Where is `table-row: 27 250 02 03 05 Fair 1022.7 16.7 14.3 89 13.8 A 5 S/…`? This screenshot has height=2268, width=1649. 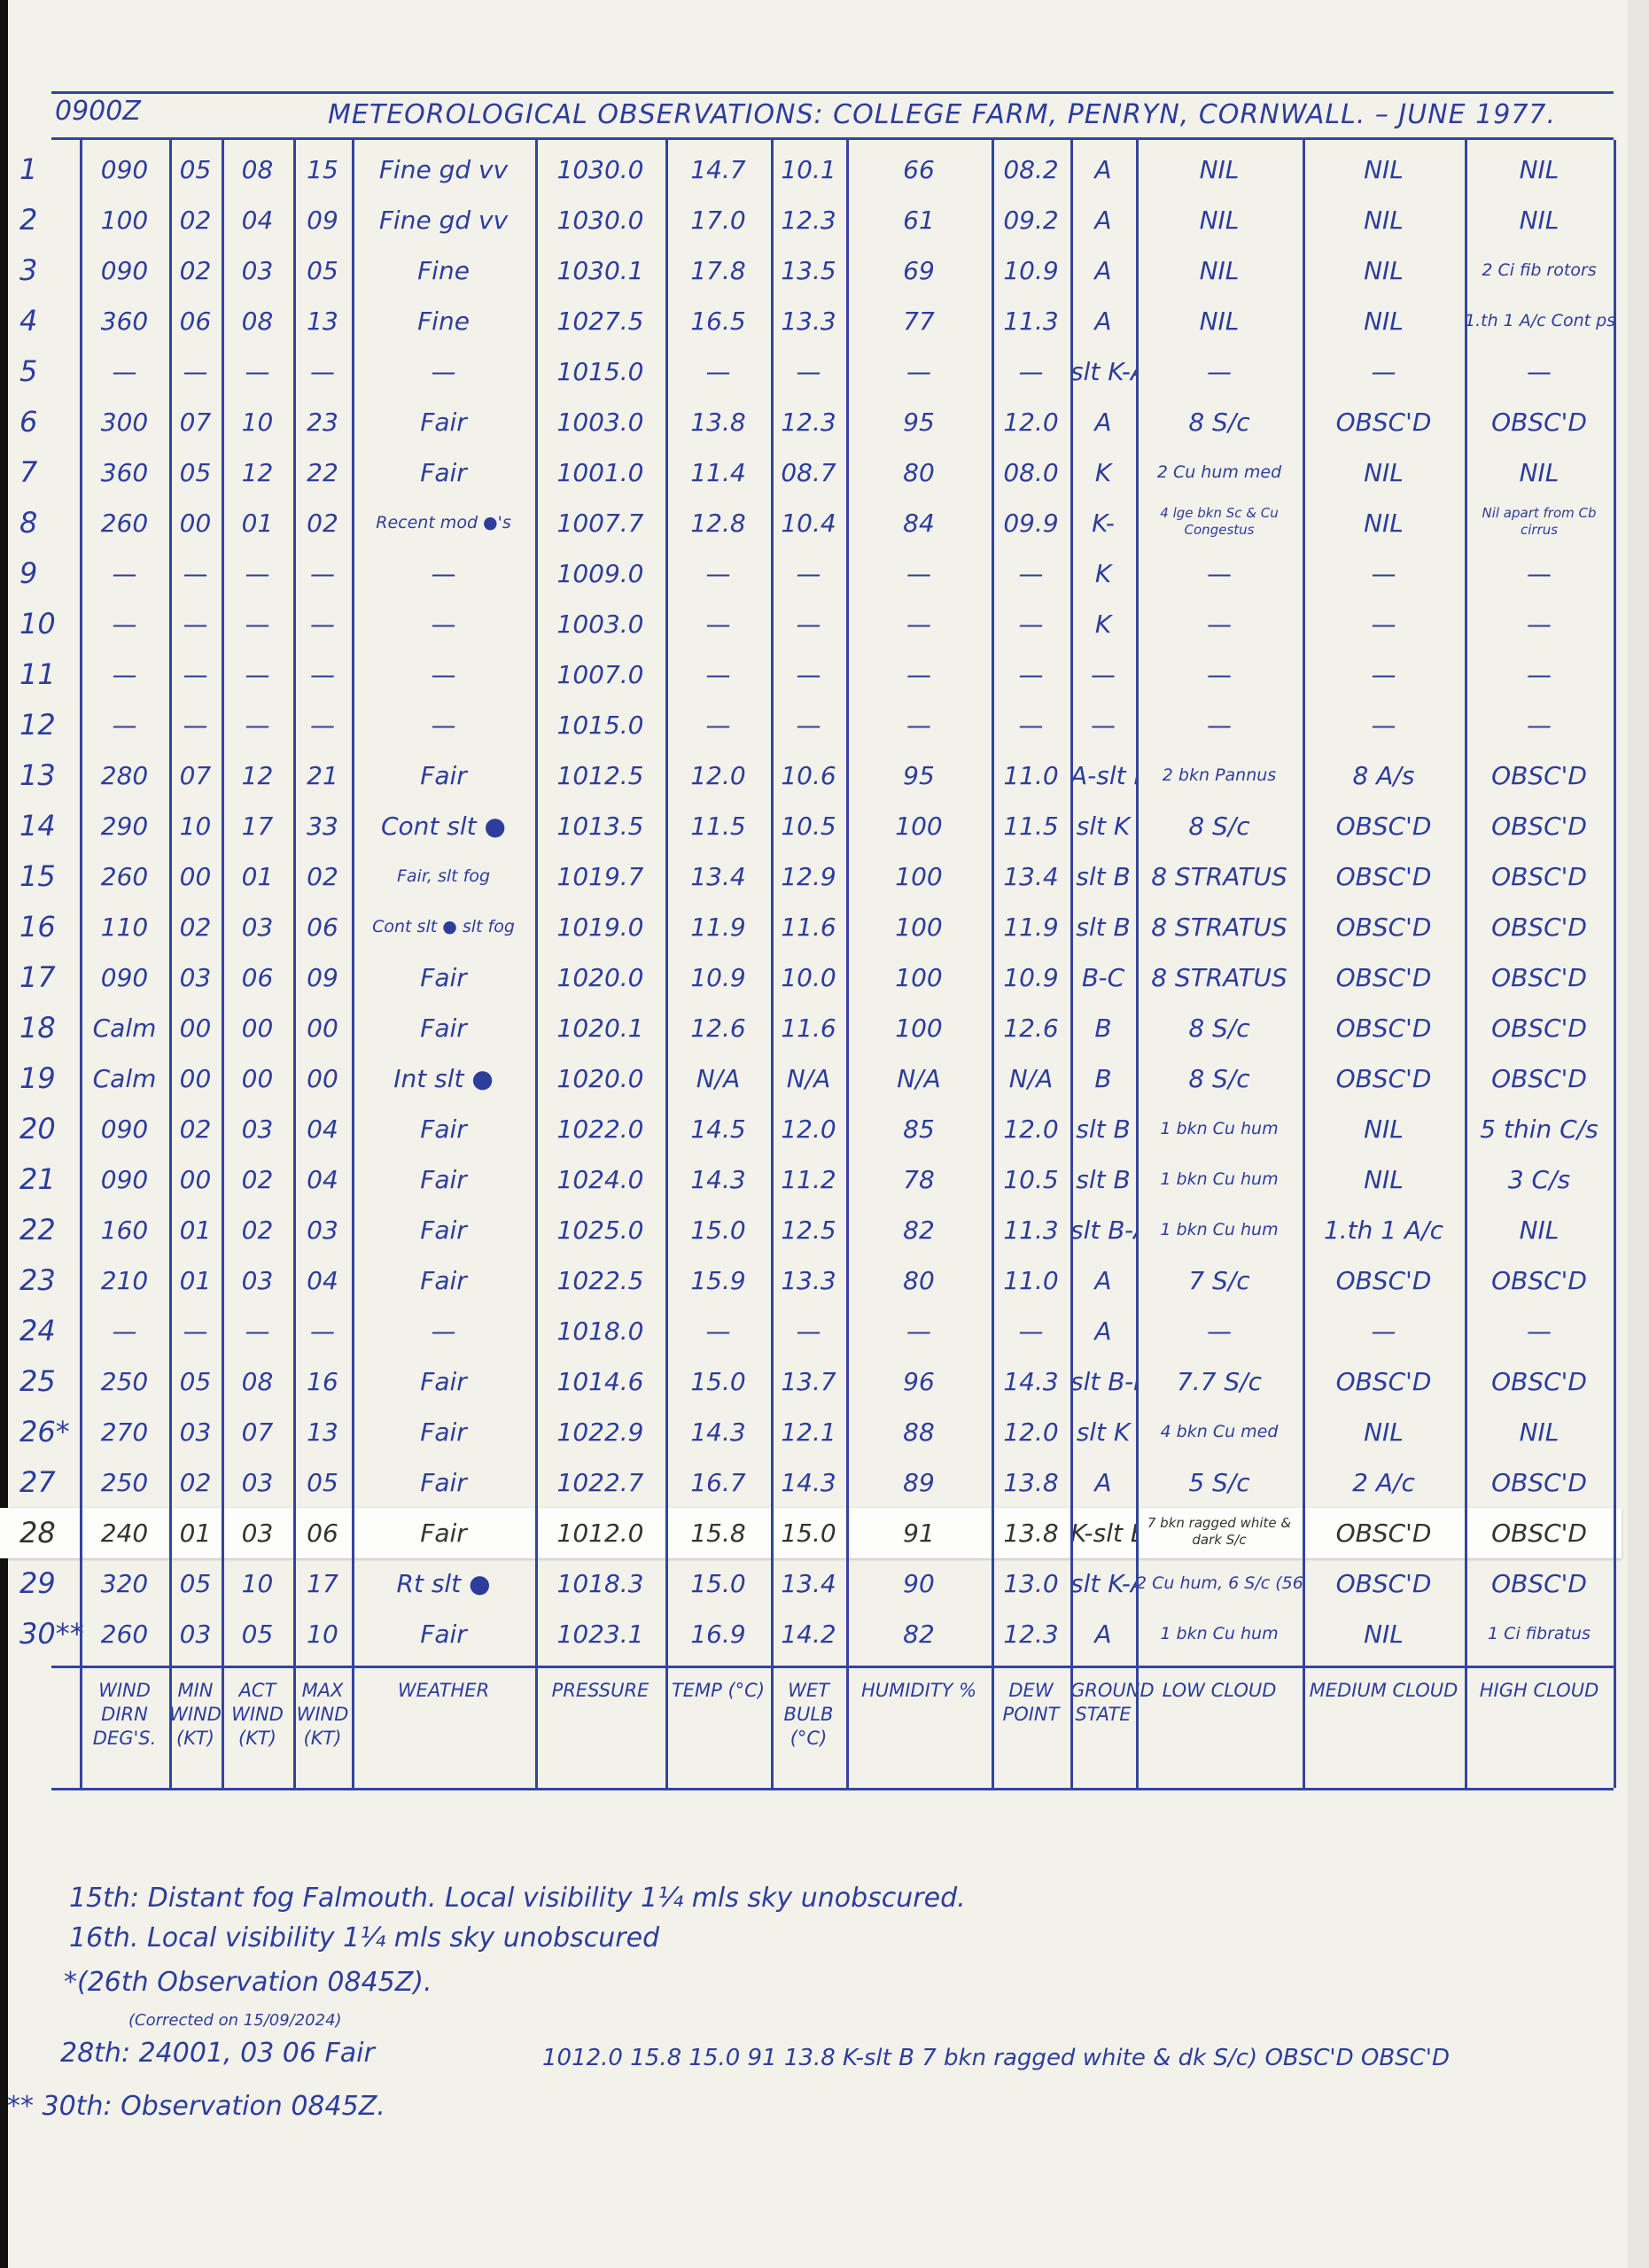 table-row: 27 250 02 03 05 Fair 1022.7 16.7 14.3 89 13.8 A 5 S/… is located at coordinates (811, 1482).